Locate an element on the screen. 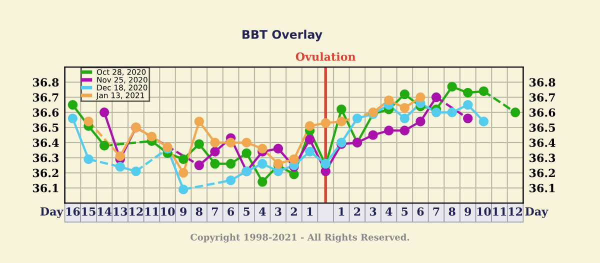 Image resolution: width=600 pixels, height=263 pixels. text: Day is located at coordinates (536, 212).